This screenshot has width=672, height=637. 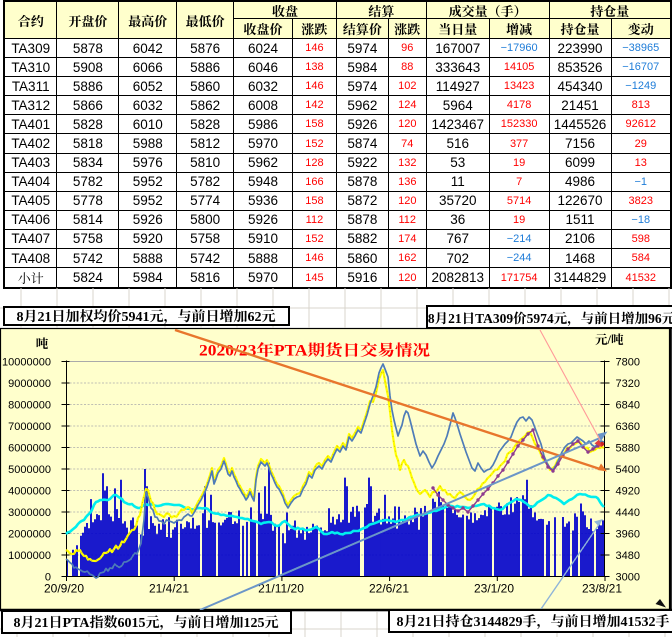 What do you see at coordinates (628, 556) in the screenshot?
I see `svg-text: 3480` at bounding box center [628, 556].